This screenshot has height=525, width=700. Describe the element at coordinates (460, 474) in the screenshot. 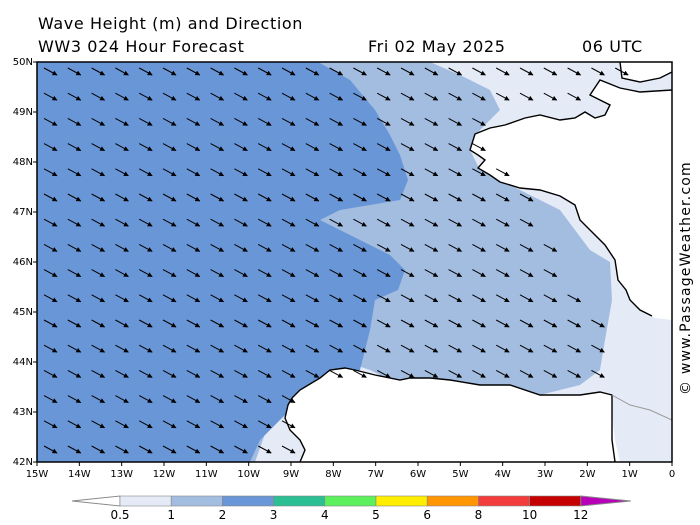

I see `lon-tick-label: 5W` at that location.